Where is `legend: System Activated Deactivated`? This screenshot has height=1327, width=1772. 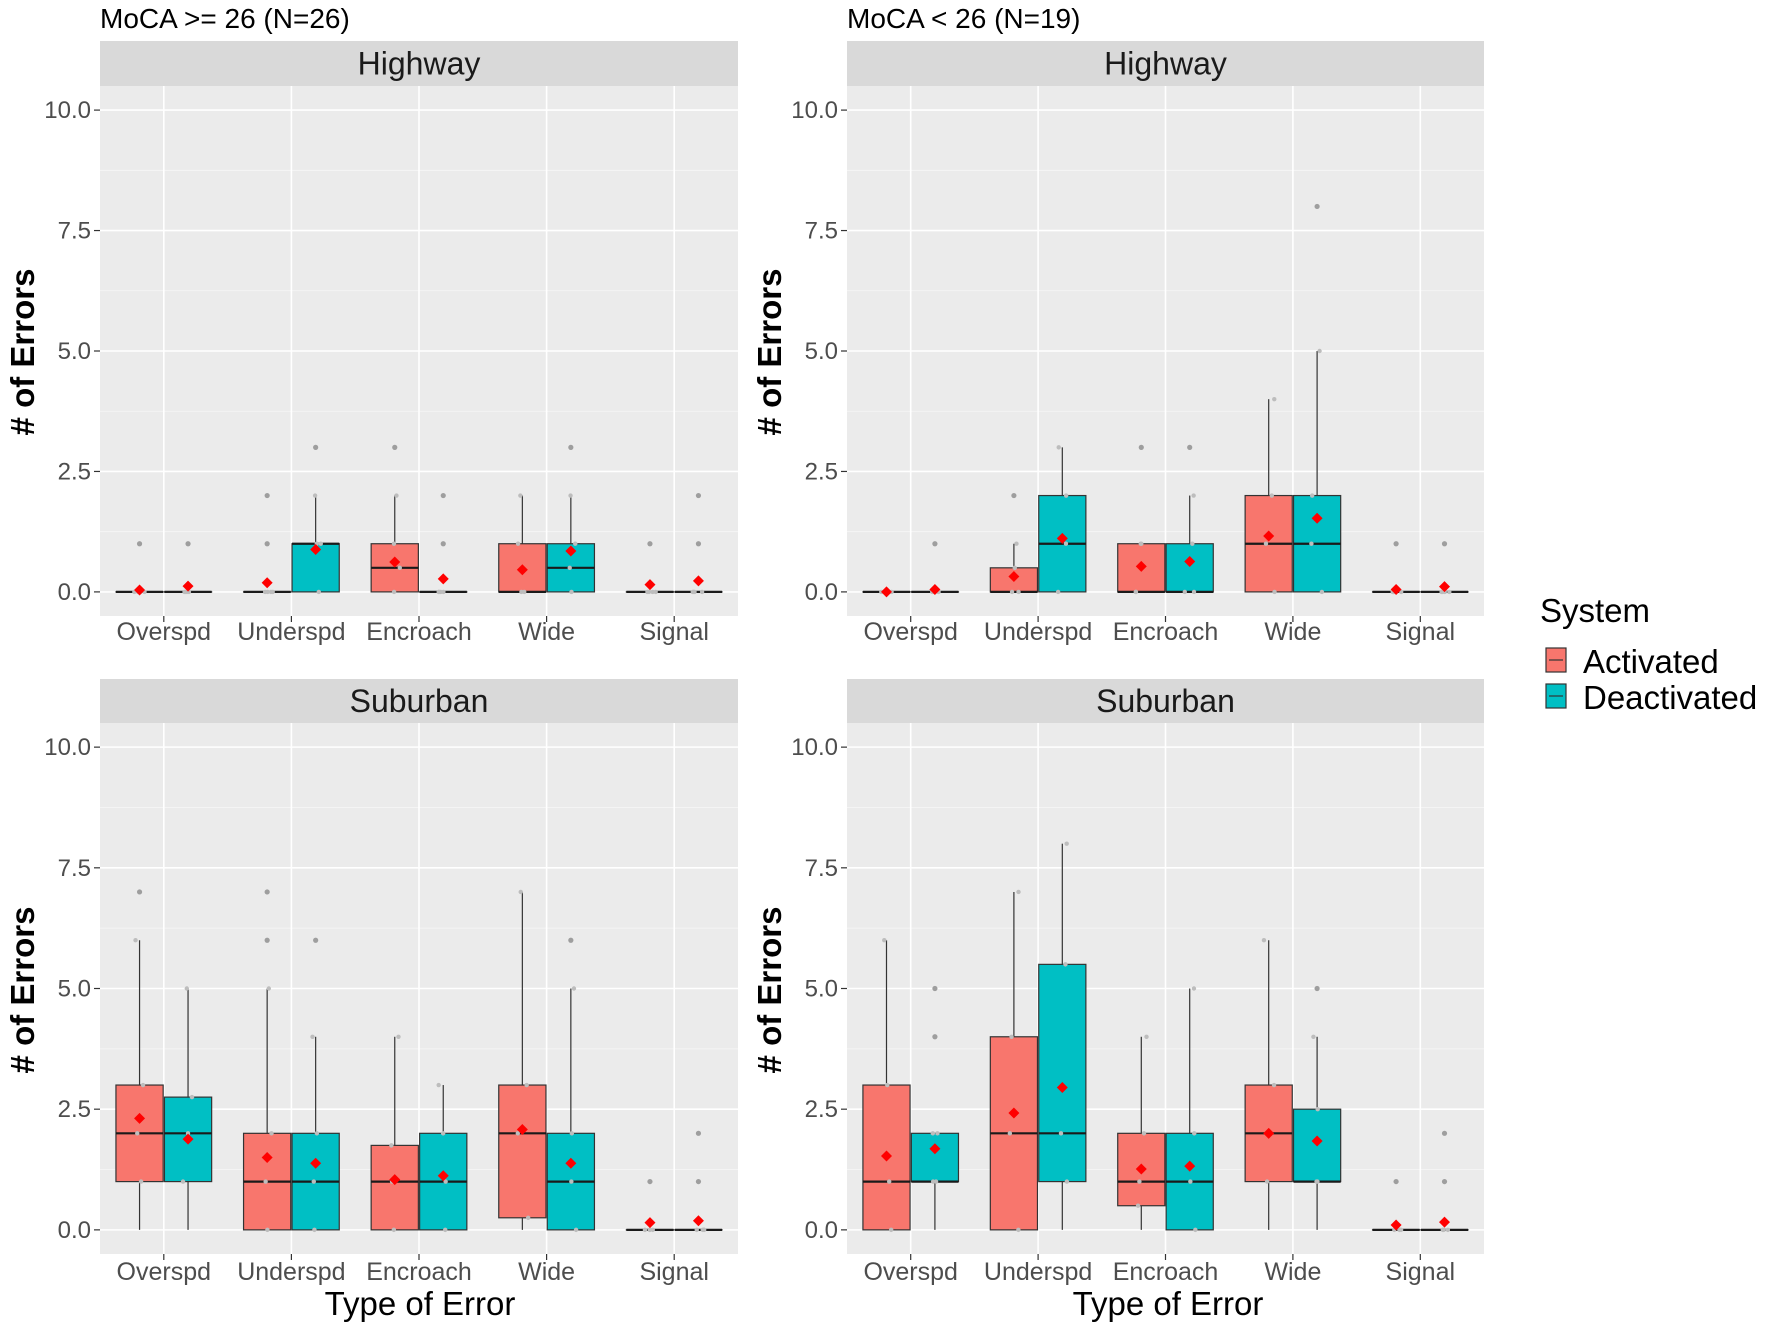
legend: System Activated Deactivated is located at coordinates (1648, 654).